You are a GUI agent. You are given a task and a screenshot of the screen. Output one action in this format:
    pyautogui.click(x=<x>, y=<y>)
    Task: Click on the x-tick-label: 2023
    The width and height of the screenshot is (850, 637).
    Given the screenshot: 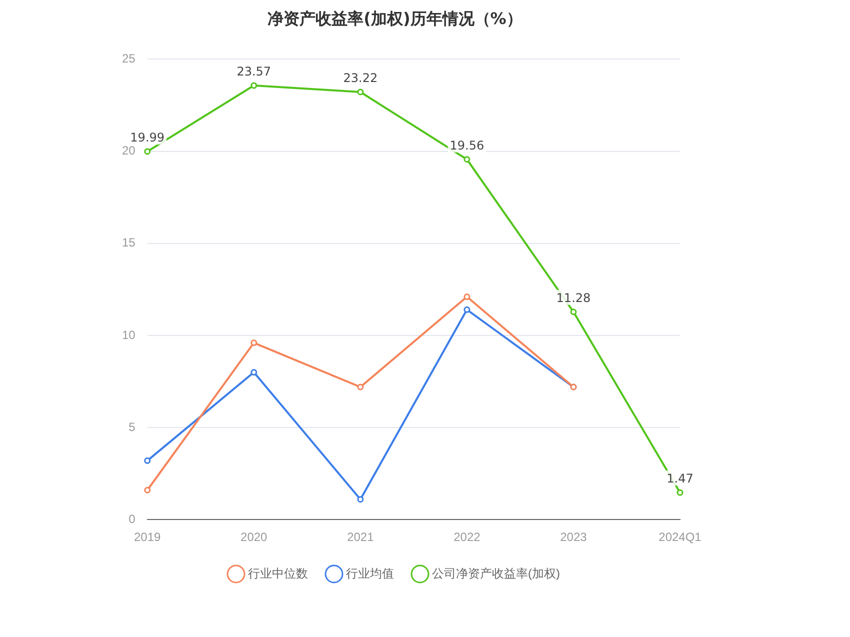 What is the action you would take?
    pyautogui.click(x=574, y=537)
    